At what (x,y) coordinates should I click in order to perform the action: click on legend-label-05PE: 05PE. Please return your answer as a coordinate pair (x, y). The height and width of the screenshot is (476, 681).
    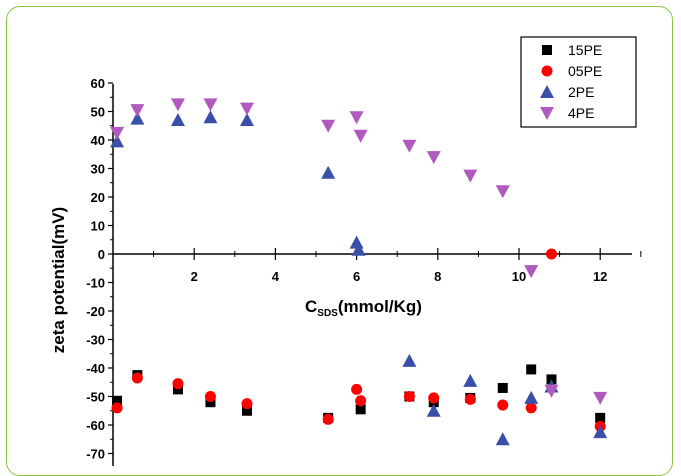
    Looking at the image, I should click on (585, 71).